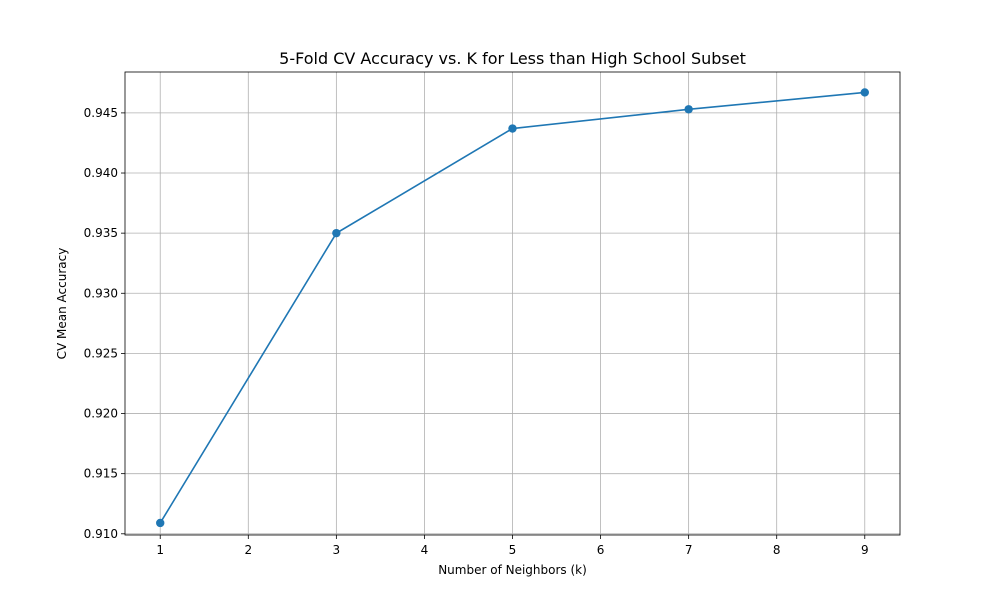 The image size is (1000, 600). Describe the element at coordinates (248, 550) in the screenshot. I see `x-tick-label: 2` at that location.